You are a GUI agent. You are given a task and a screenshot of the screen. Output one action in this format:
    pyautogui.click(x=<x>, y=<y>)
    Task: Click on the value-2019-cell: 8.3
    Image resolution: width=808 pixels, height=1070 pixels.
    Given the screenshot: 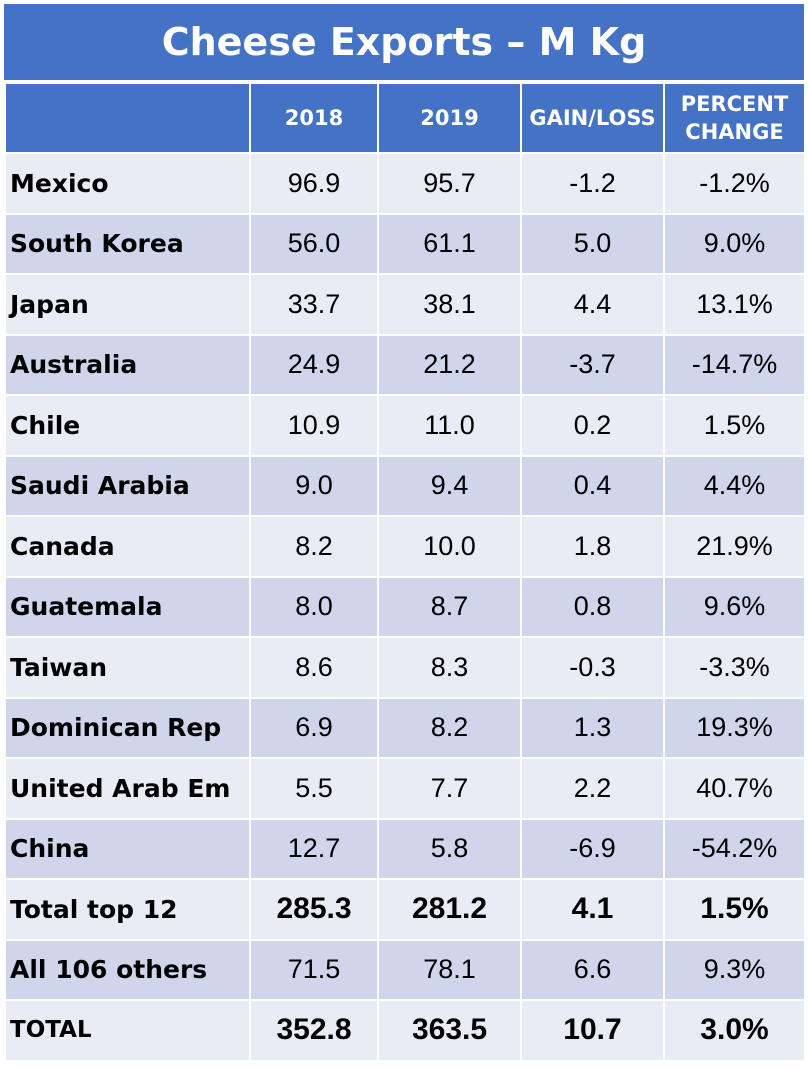 What is the action you would take?
    pyautogui.click(x=449, y=667)
    